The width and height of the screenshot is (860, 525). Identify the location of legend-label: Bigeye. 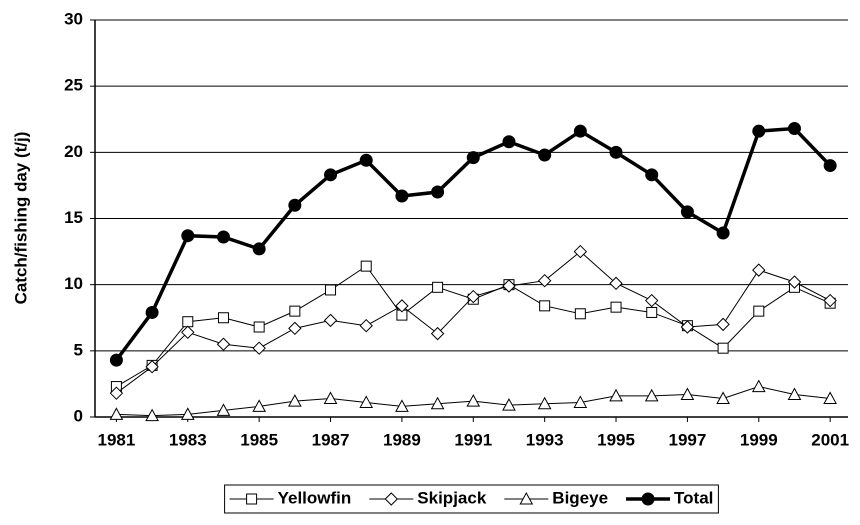
(580, 497).